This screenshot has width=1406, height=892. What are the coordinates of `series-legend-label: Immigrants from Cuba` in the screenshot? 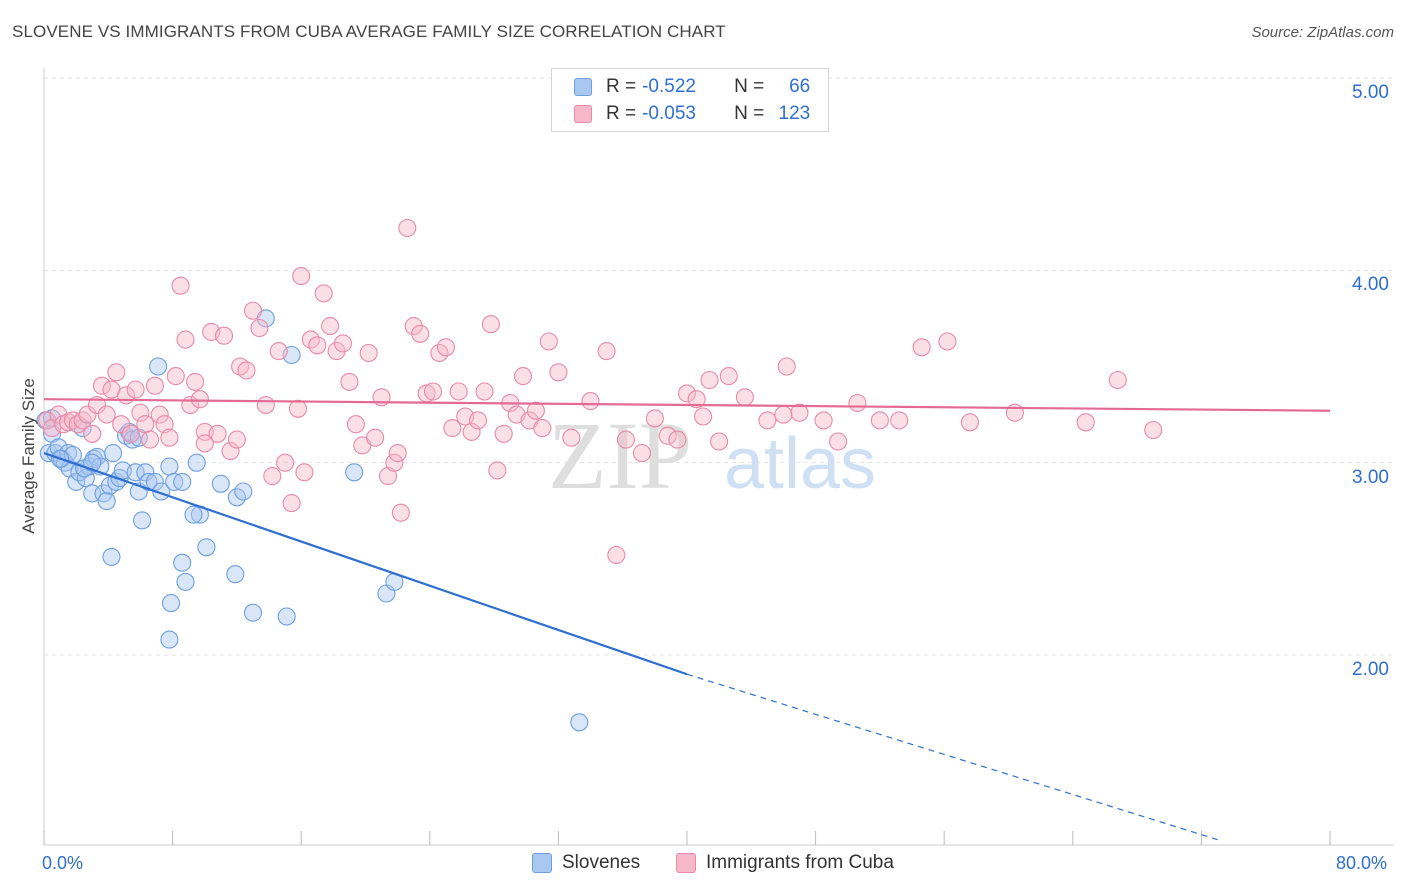 It's located at (800, 862).